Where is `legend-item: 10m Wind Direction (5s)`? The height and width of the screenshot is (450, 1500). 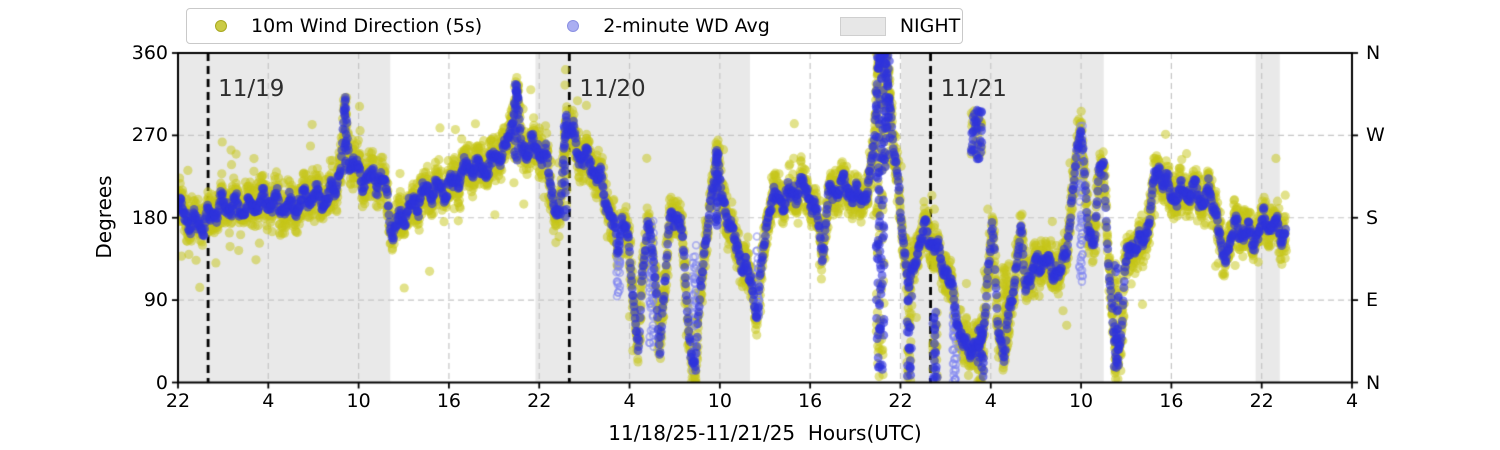
legend-item: 10m Wind Direction (5s) is located at coordinates (348, 26).